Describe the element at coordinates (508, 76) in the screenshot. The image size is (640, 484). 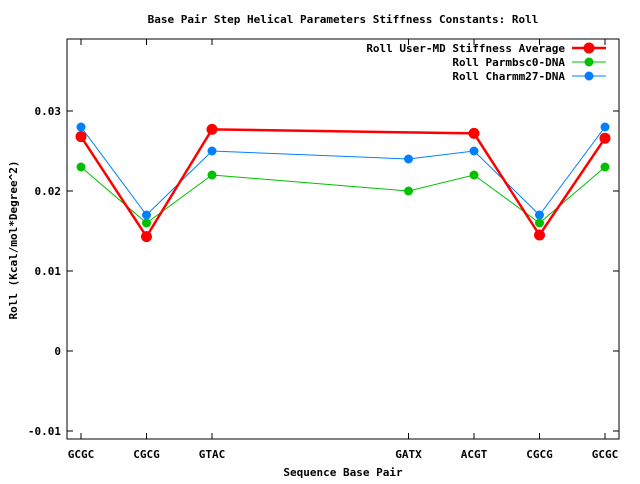
I see `legend-label: Roll Charmm27-DNA` at that location.